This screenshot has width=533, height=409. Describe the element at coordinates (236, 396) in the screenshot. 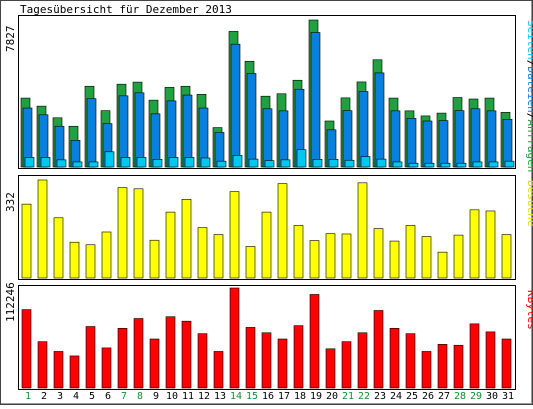

I see `day-label-14: 14` at that location.